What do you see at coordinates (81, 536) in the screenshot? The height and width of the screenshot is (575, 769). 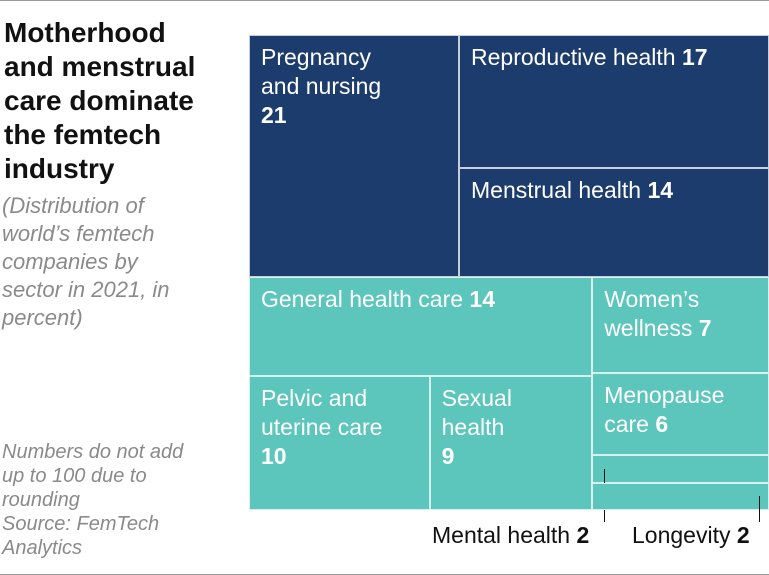 I see `source: Source: FemTech Analytics` at bounding box center [81, 536].